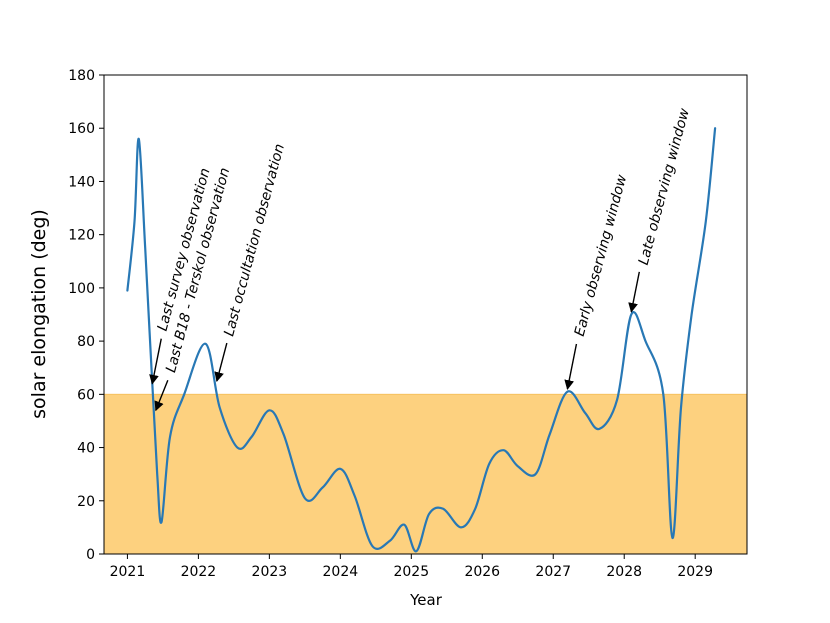 Image resolution: width=830 pixels, height=623 pixels. Describe the element at coordinates (90, 555) in the screenshot. I see `y-tick-label: 0` at that location.